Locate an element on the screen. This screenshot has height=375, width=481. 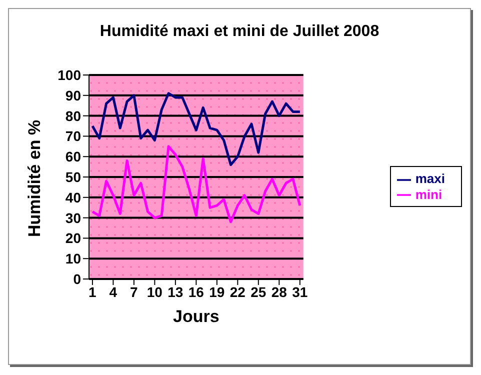
y-tick-label: 90 is located at coordinates (73, 95).